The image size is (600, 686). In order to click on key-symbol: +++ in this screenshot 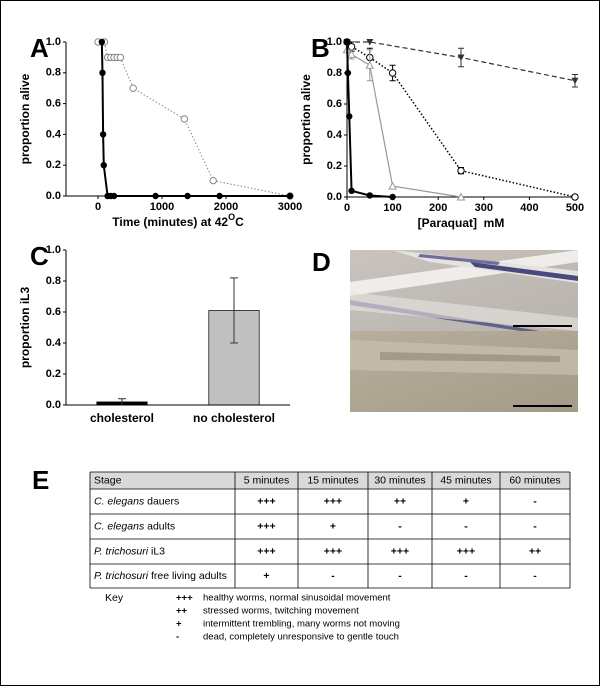, I will do `click(184, 598)`.